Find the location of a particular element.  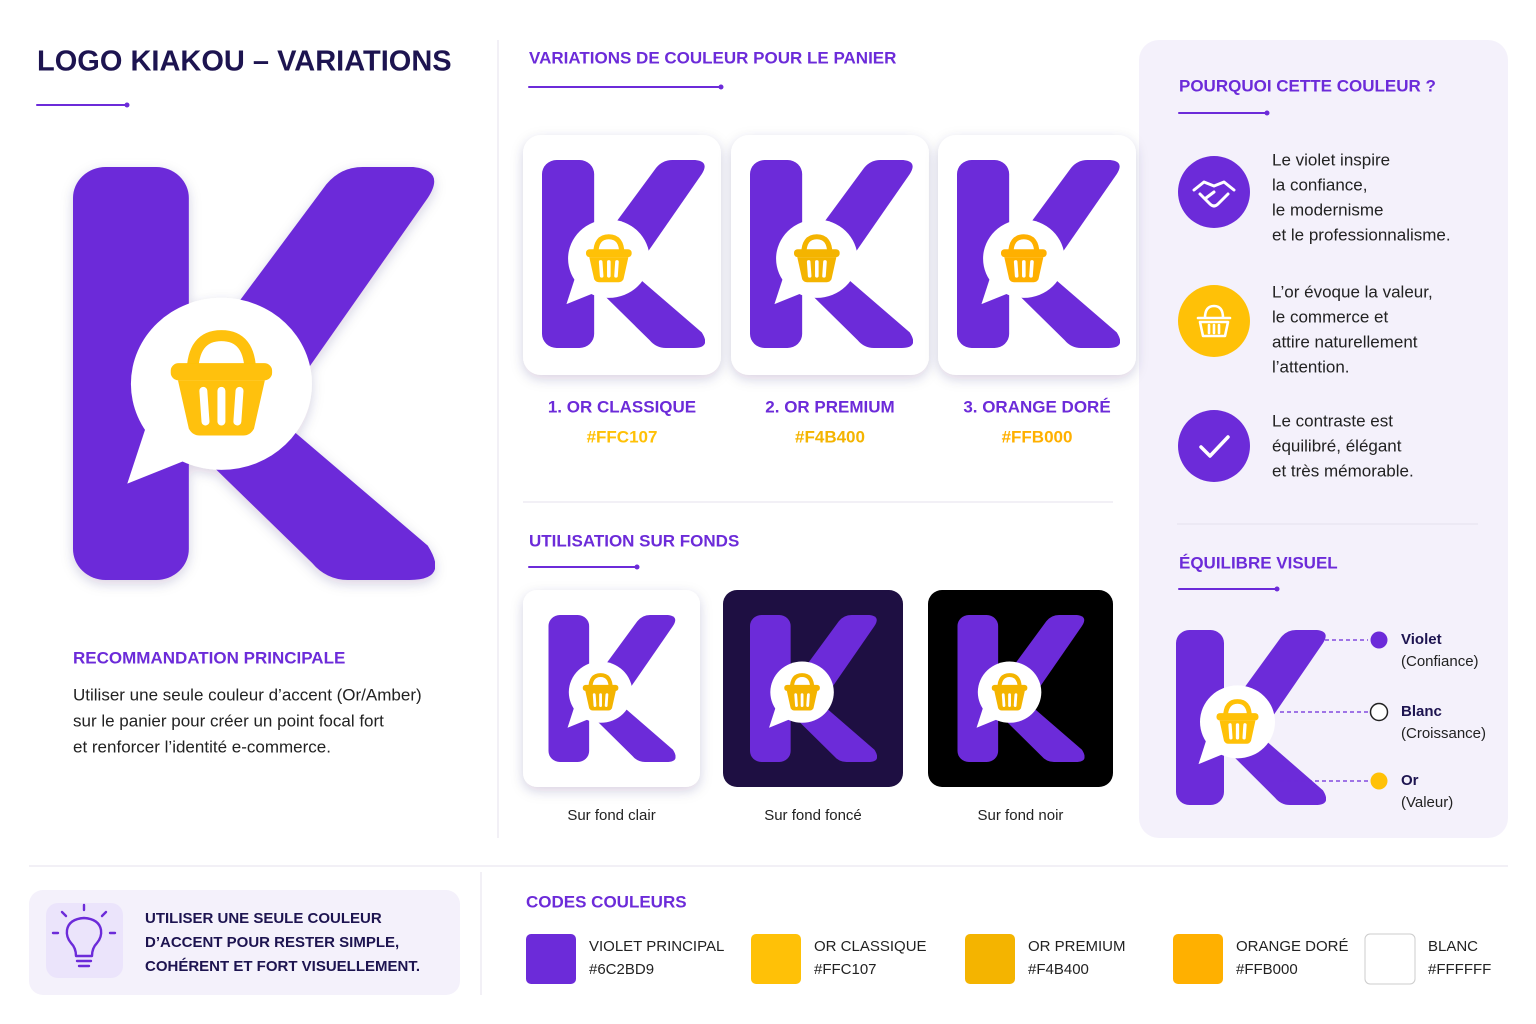

background-label: Sur fond foncé is located at coordinates (813, 815).